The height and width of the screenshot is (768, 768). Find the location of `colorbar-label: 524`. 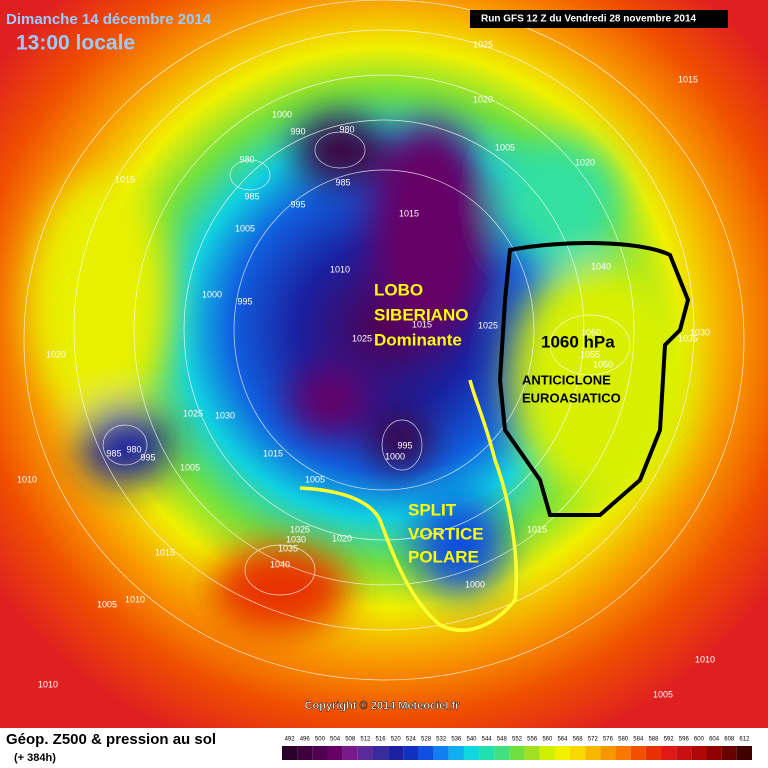

colorbar-label: 524 is located at coordinates (411, 740).